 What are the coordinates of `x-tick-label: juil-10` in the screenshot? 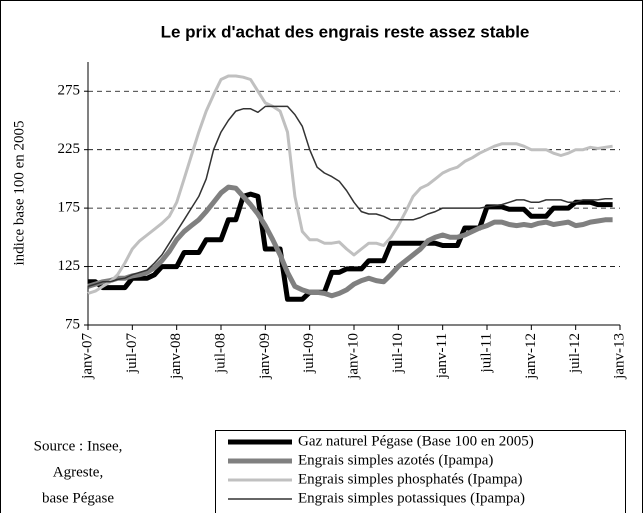 It's located at (398, 353).